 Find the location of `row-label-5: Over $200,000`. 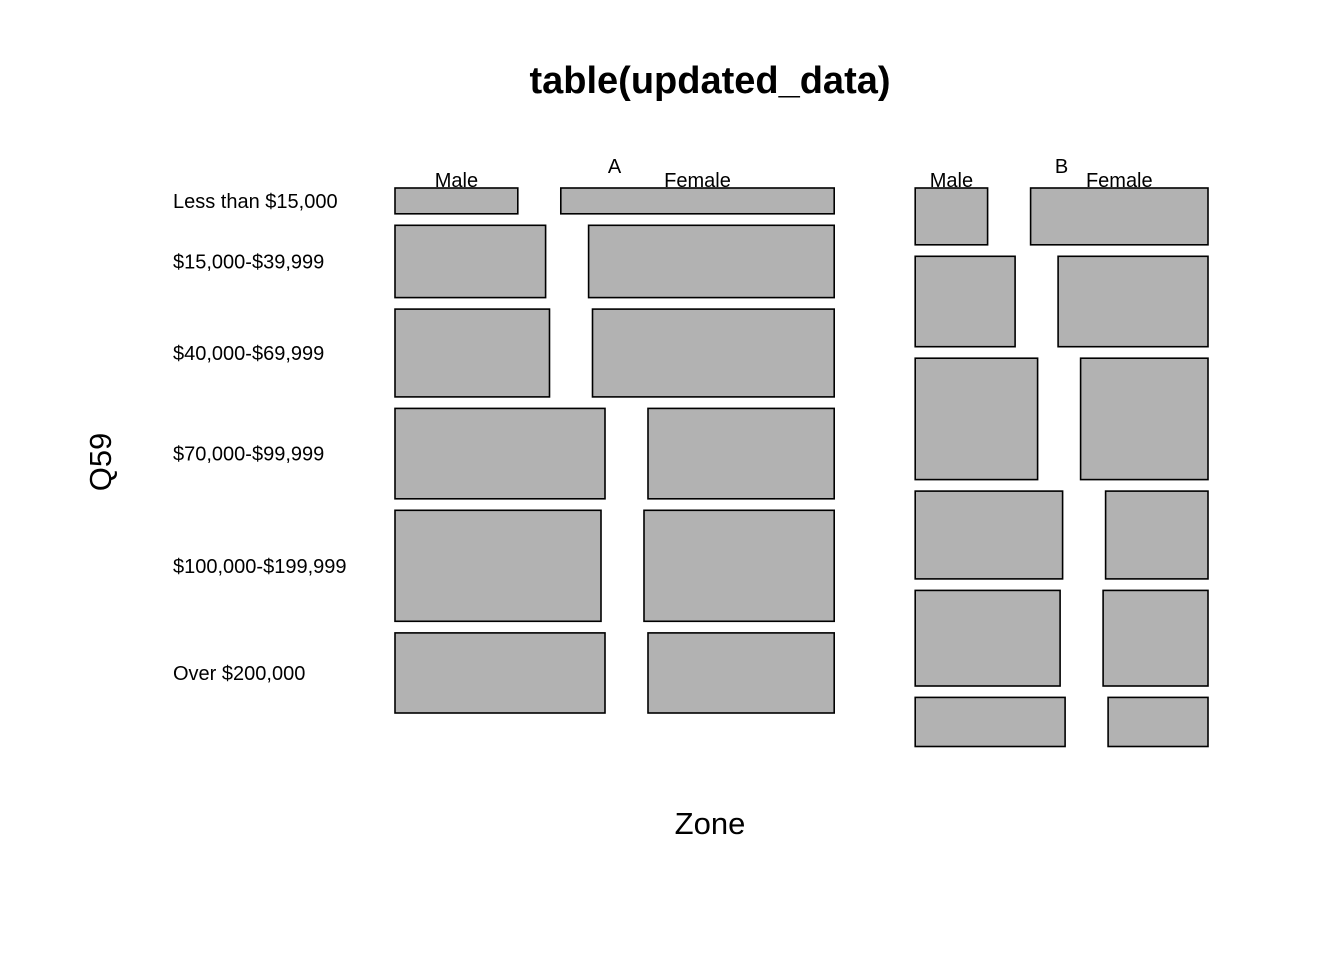

row-label-5: Over $200,000 is located at coordinates (239, 674).